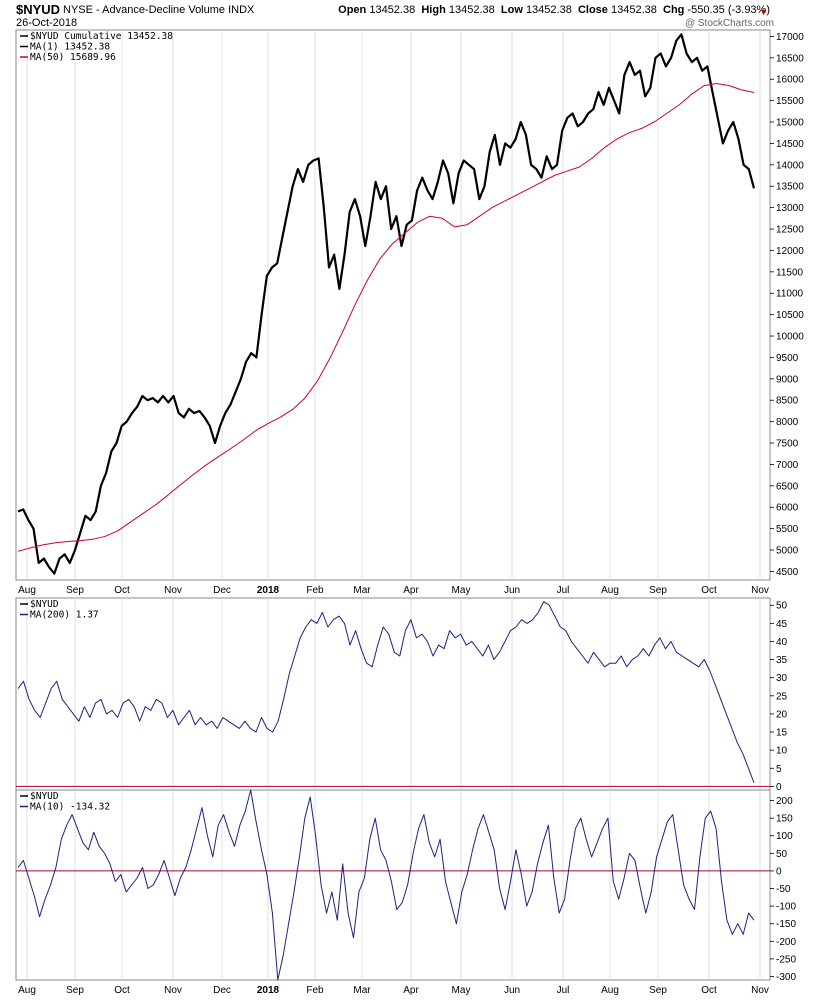 Image resolution: width=820 pixels, height=1000 pixels. I want to click on y-tick-label: 16000, so click(790, 80).